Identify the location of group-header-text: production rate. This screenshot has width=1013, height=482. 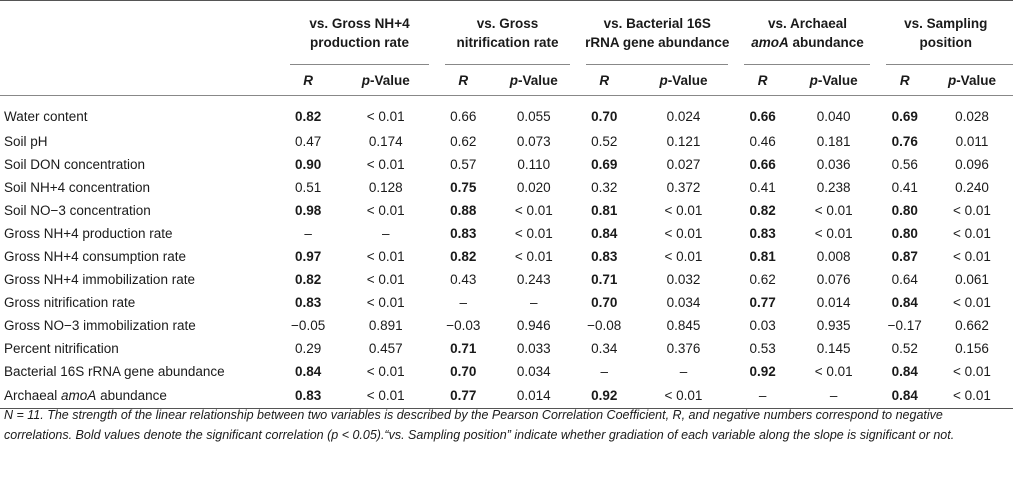
(359, 42).